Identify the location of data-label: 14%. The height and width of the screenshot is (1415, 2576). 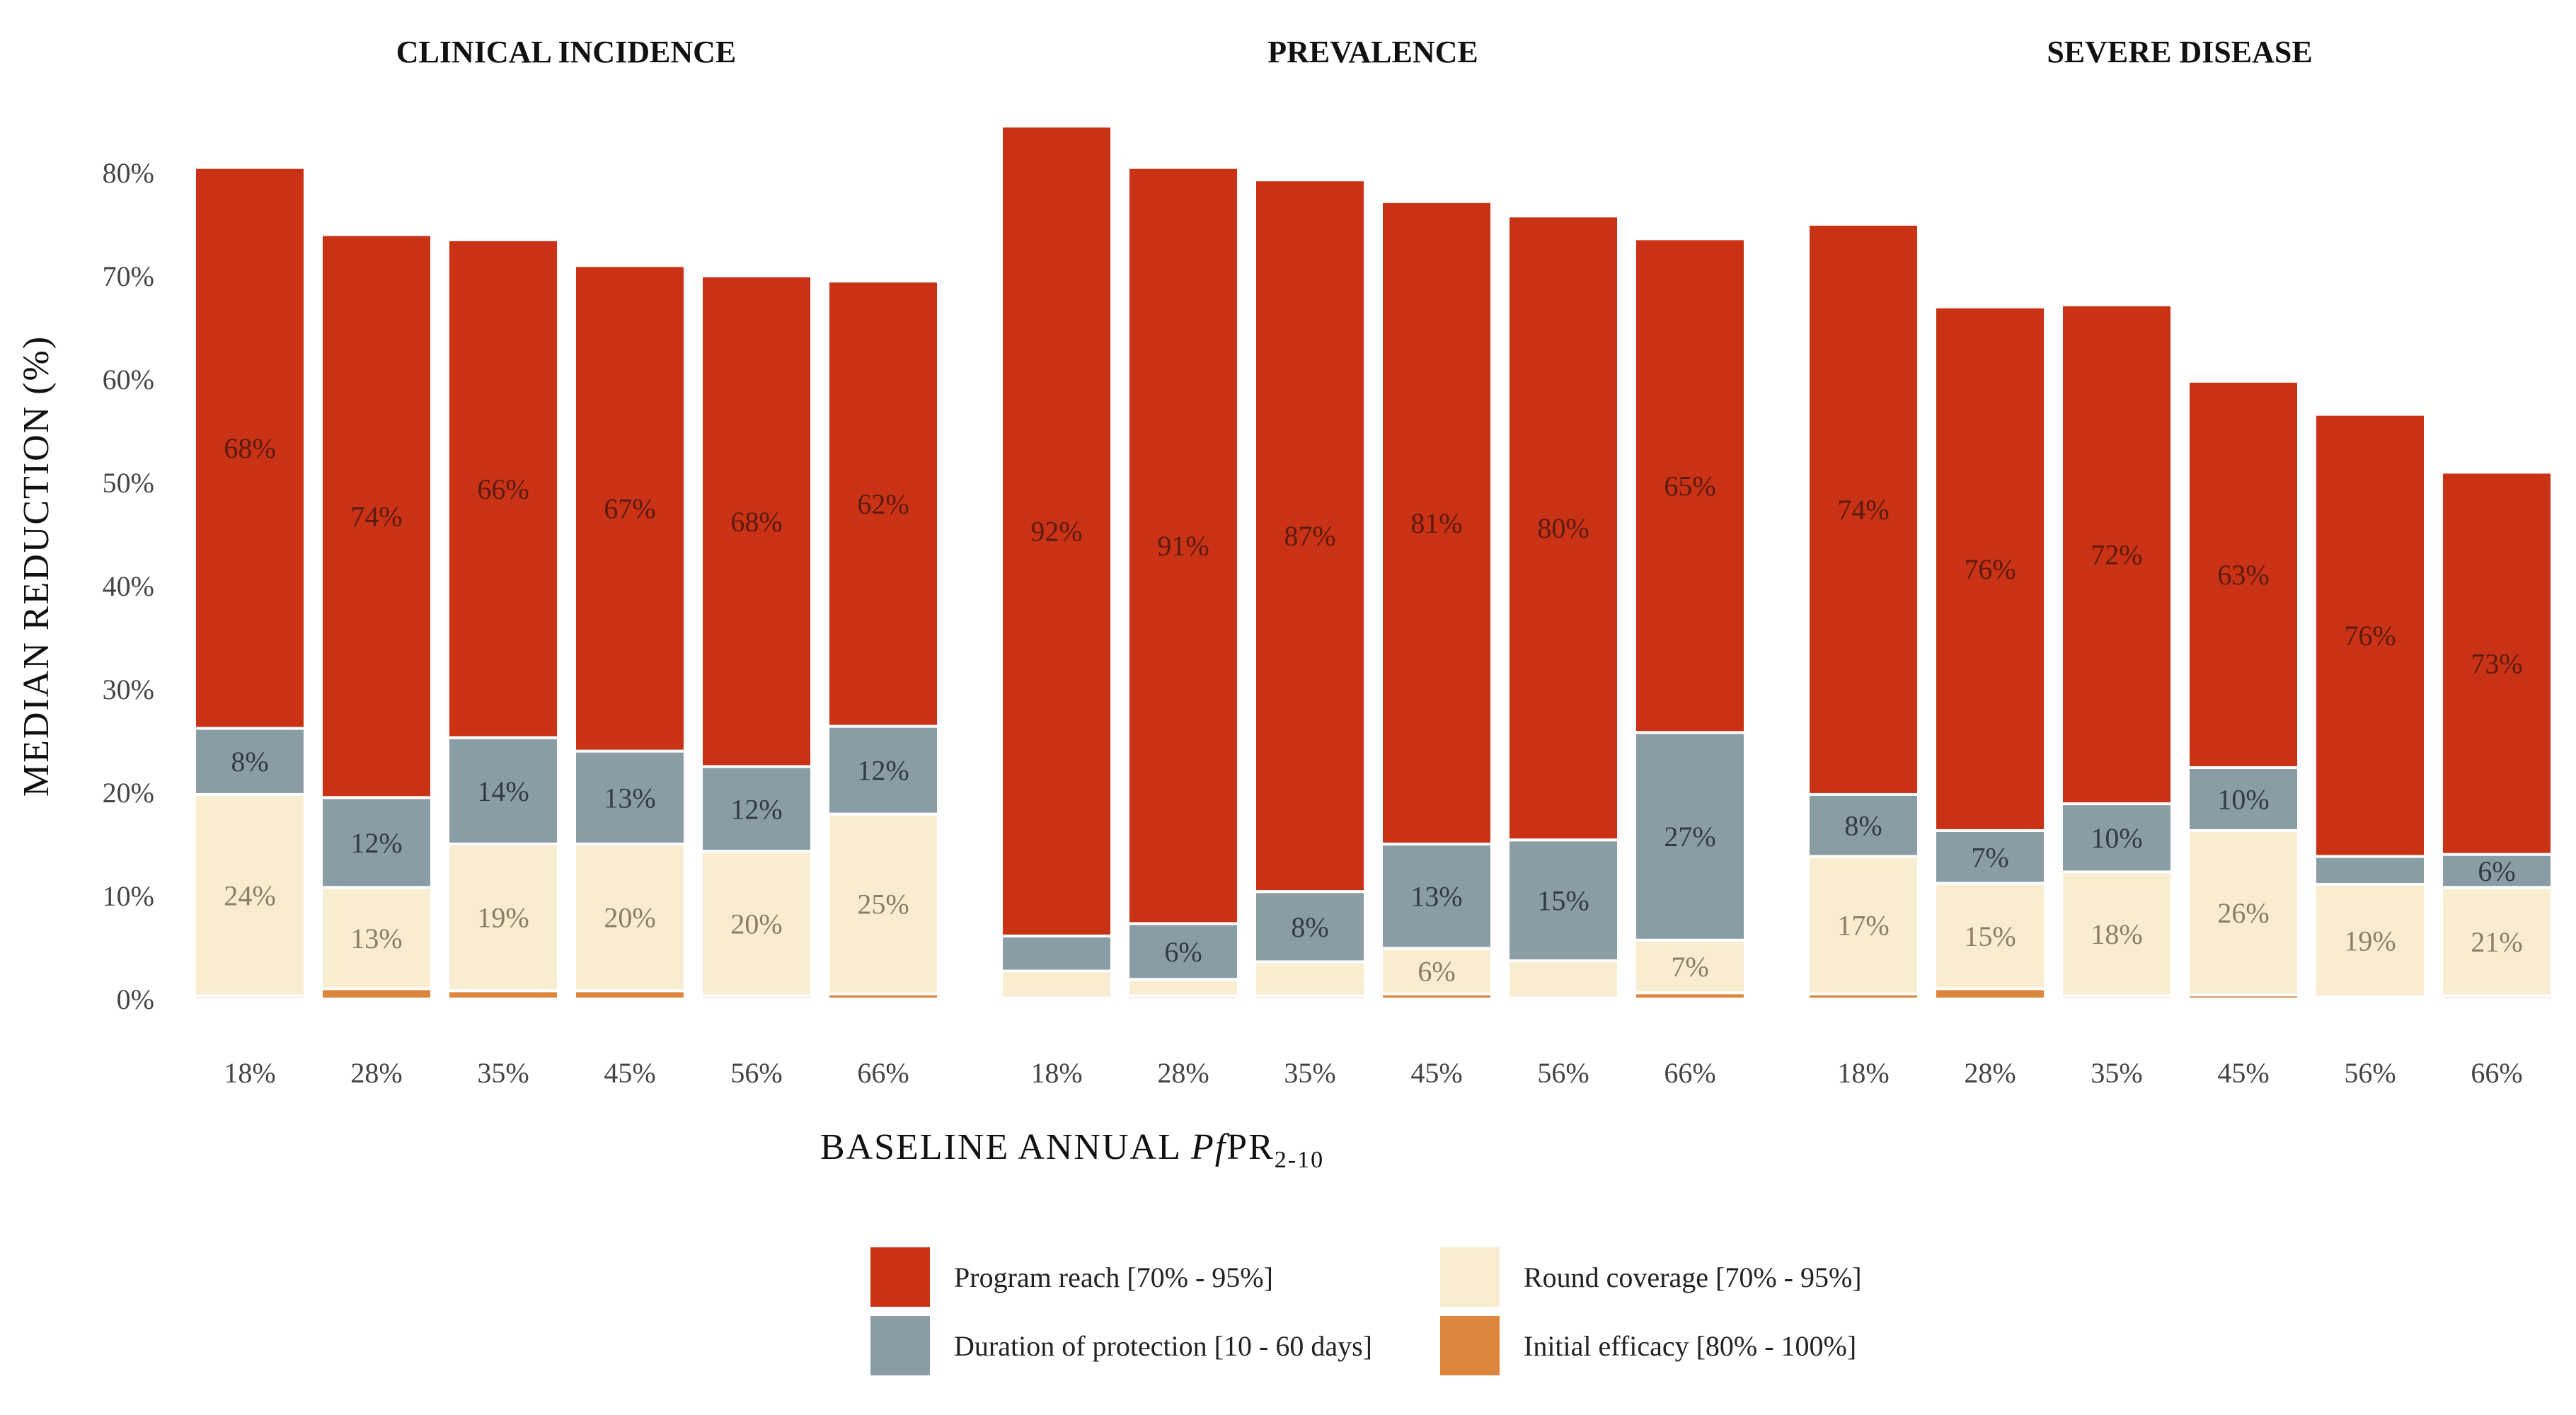
(503, 791).